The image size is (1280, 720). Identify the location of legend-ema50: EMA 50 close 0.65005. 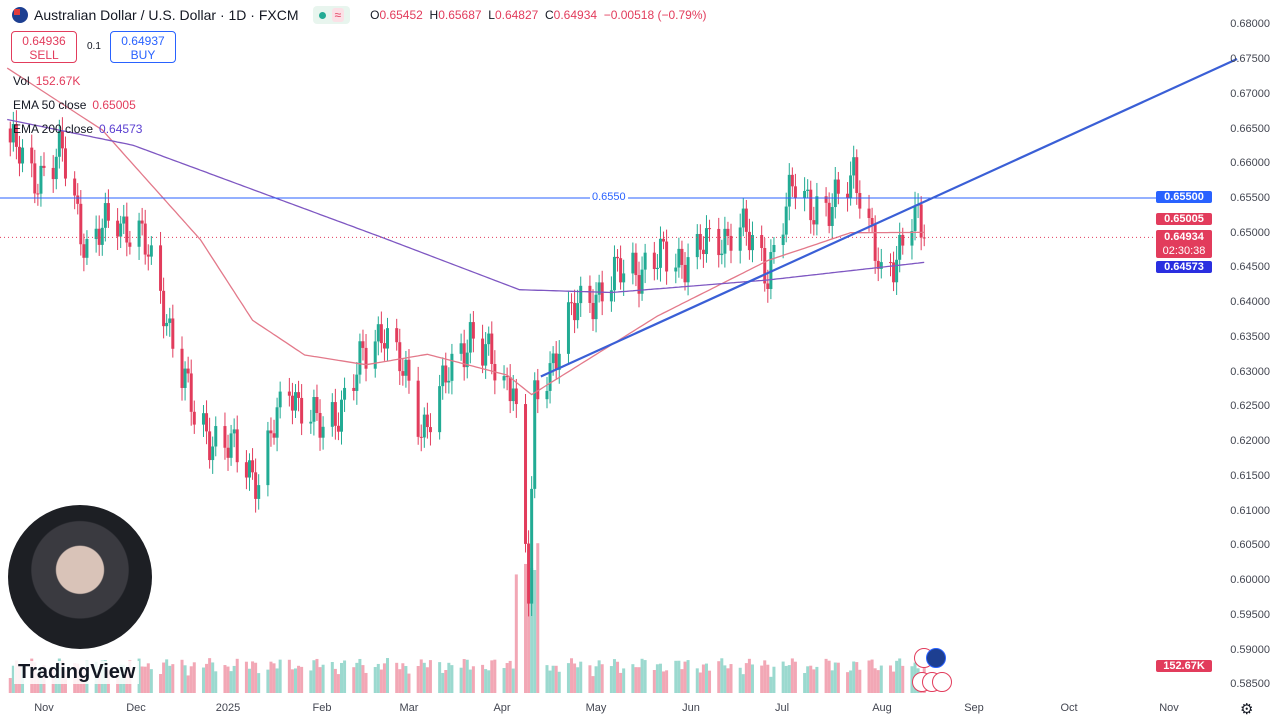
(74, 105).